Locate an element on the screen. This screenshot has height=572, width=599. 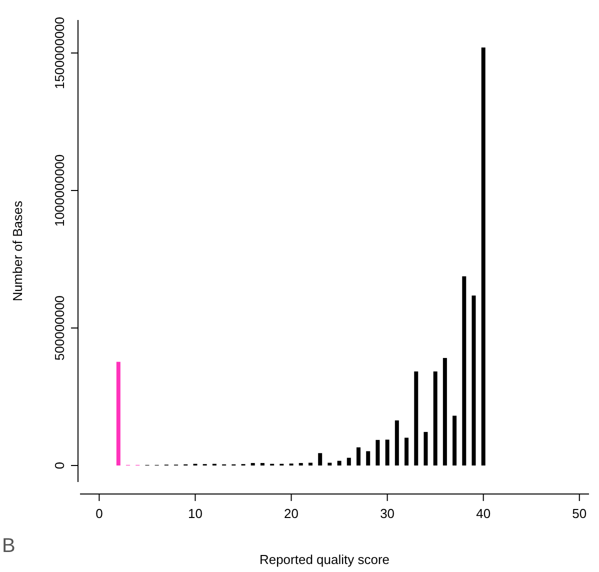
x-tick-label: 40 is located at coordinates (483, 513).